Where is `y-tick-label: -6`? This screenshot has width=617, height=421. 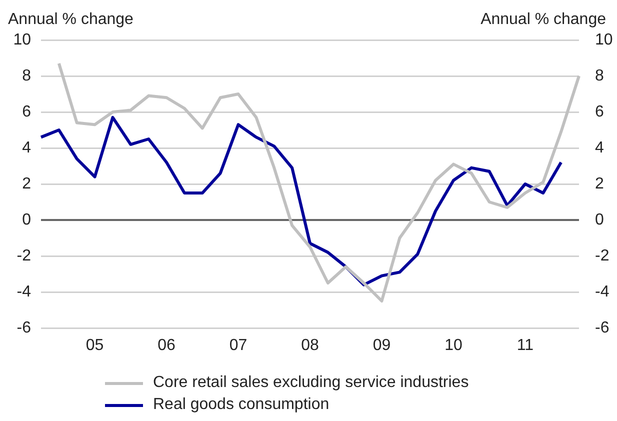 y-tick-label: -6 is located at coordinates (24, 327).